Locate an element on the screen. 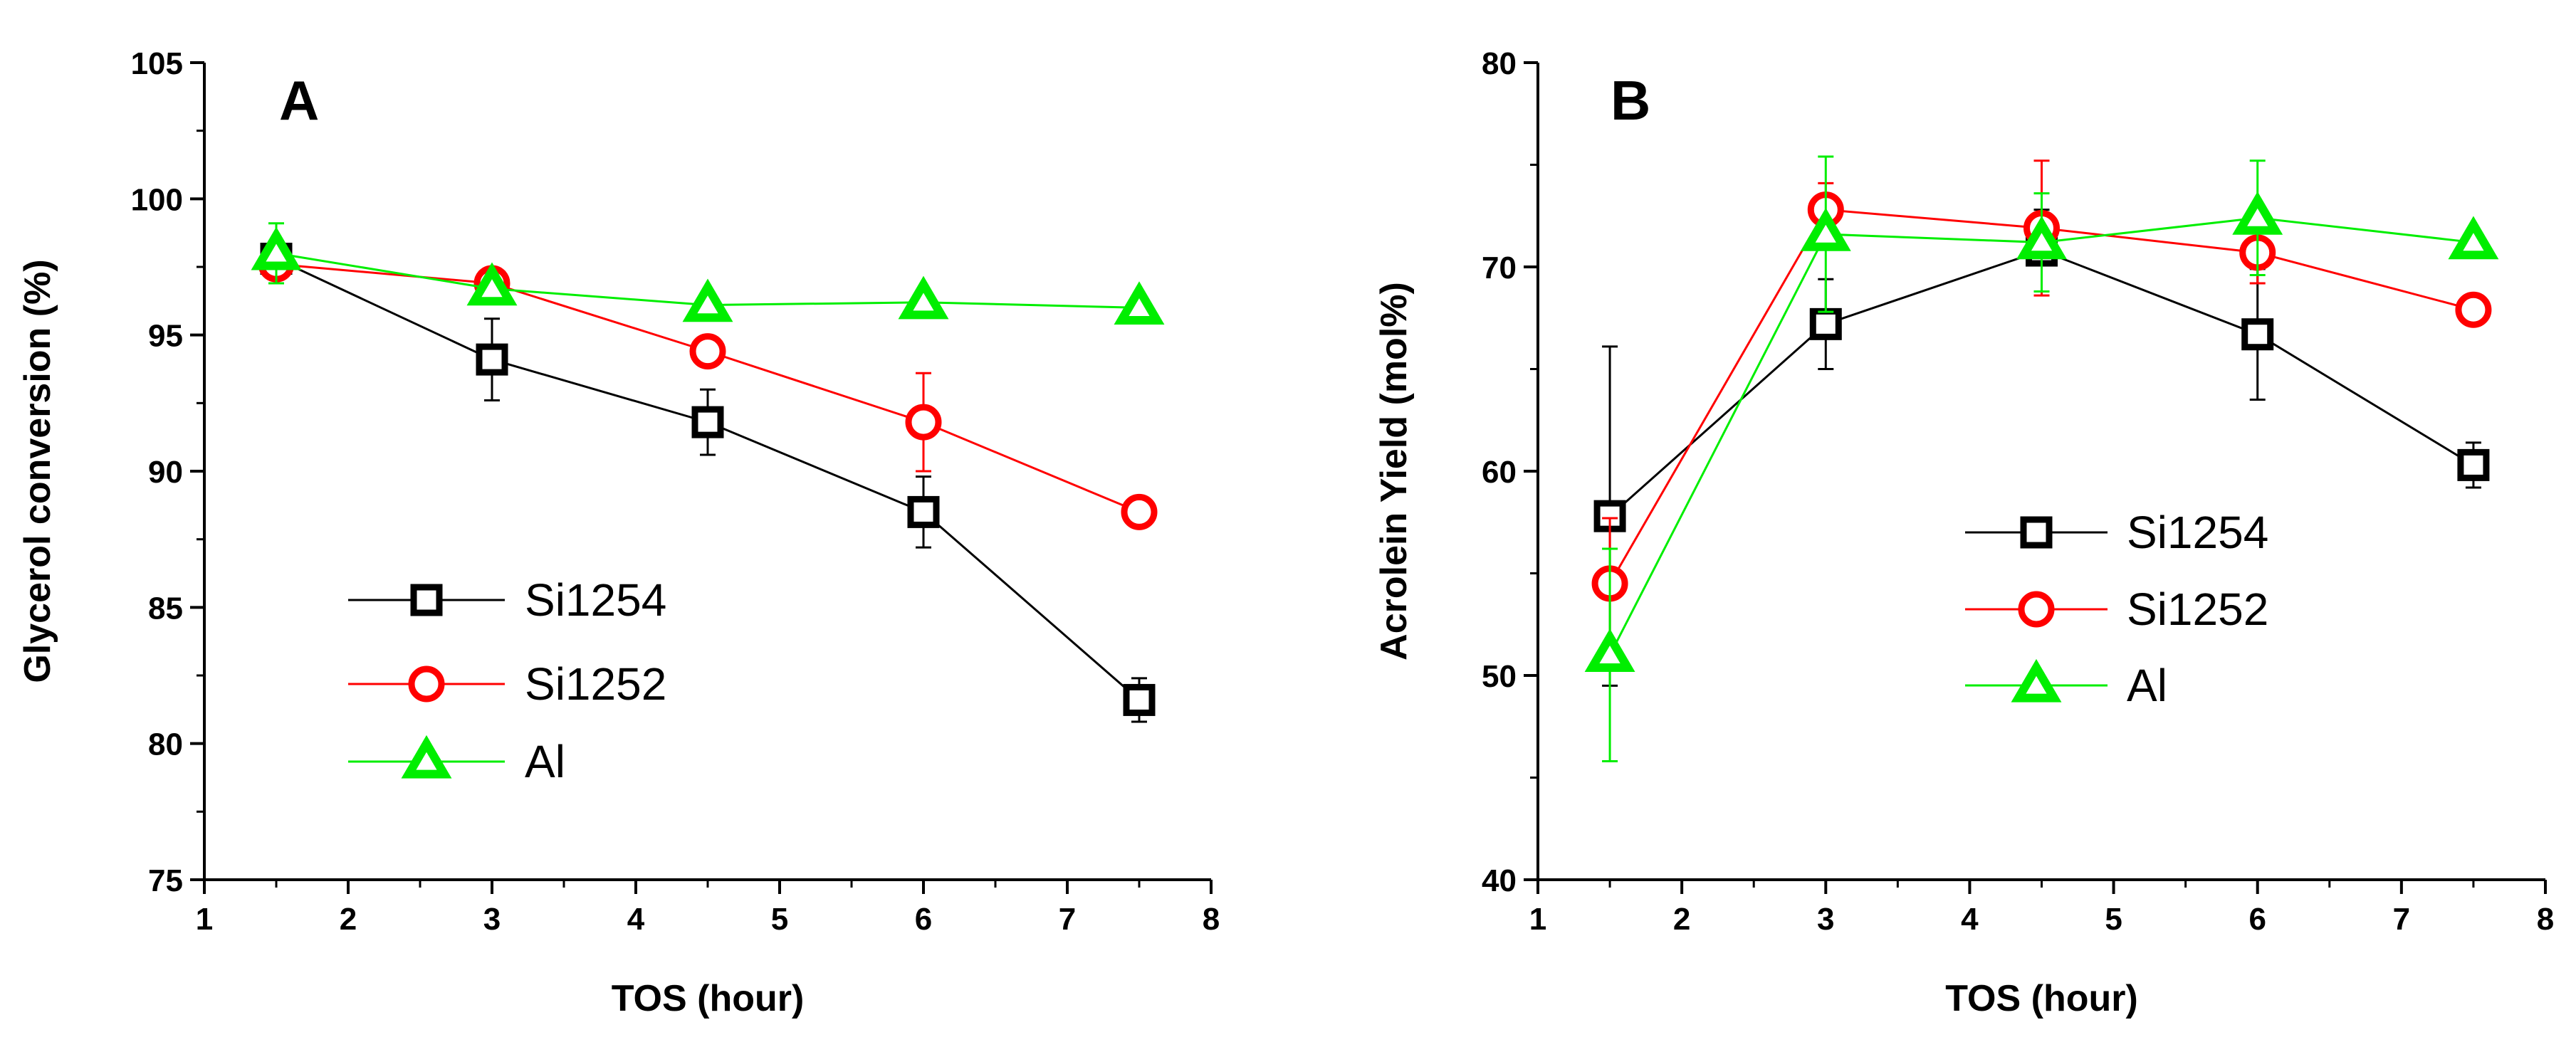 This screenshot has height=1047, width=2576. series-line is located at coordinates (708, 479).